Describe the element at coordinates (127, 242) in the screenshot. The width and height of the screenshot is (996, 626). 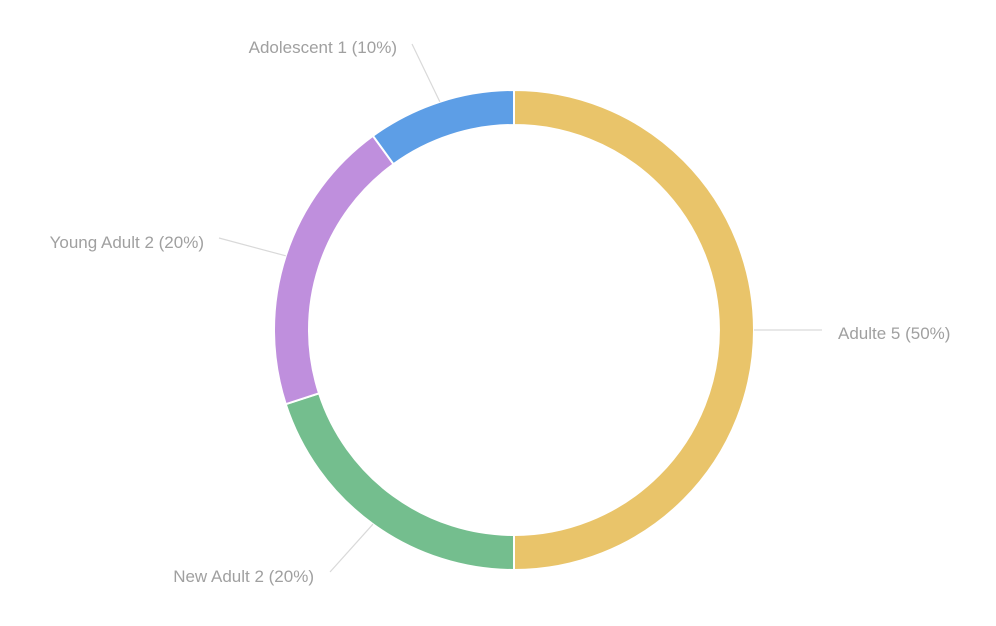
I see `label-young-adult: Young Adult 2 (20%)` at that location.